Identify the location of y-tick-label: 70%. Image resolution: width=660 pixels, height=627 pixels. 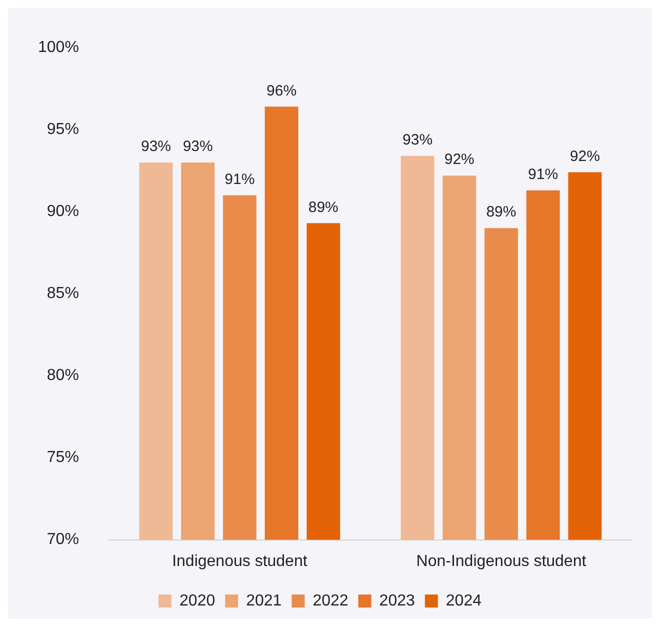
(62, 539).